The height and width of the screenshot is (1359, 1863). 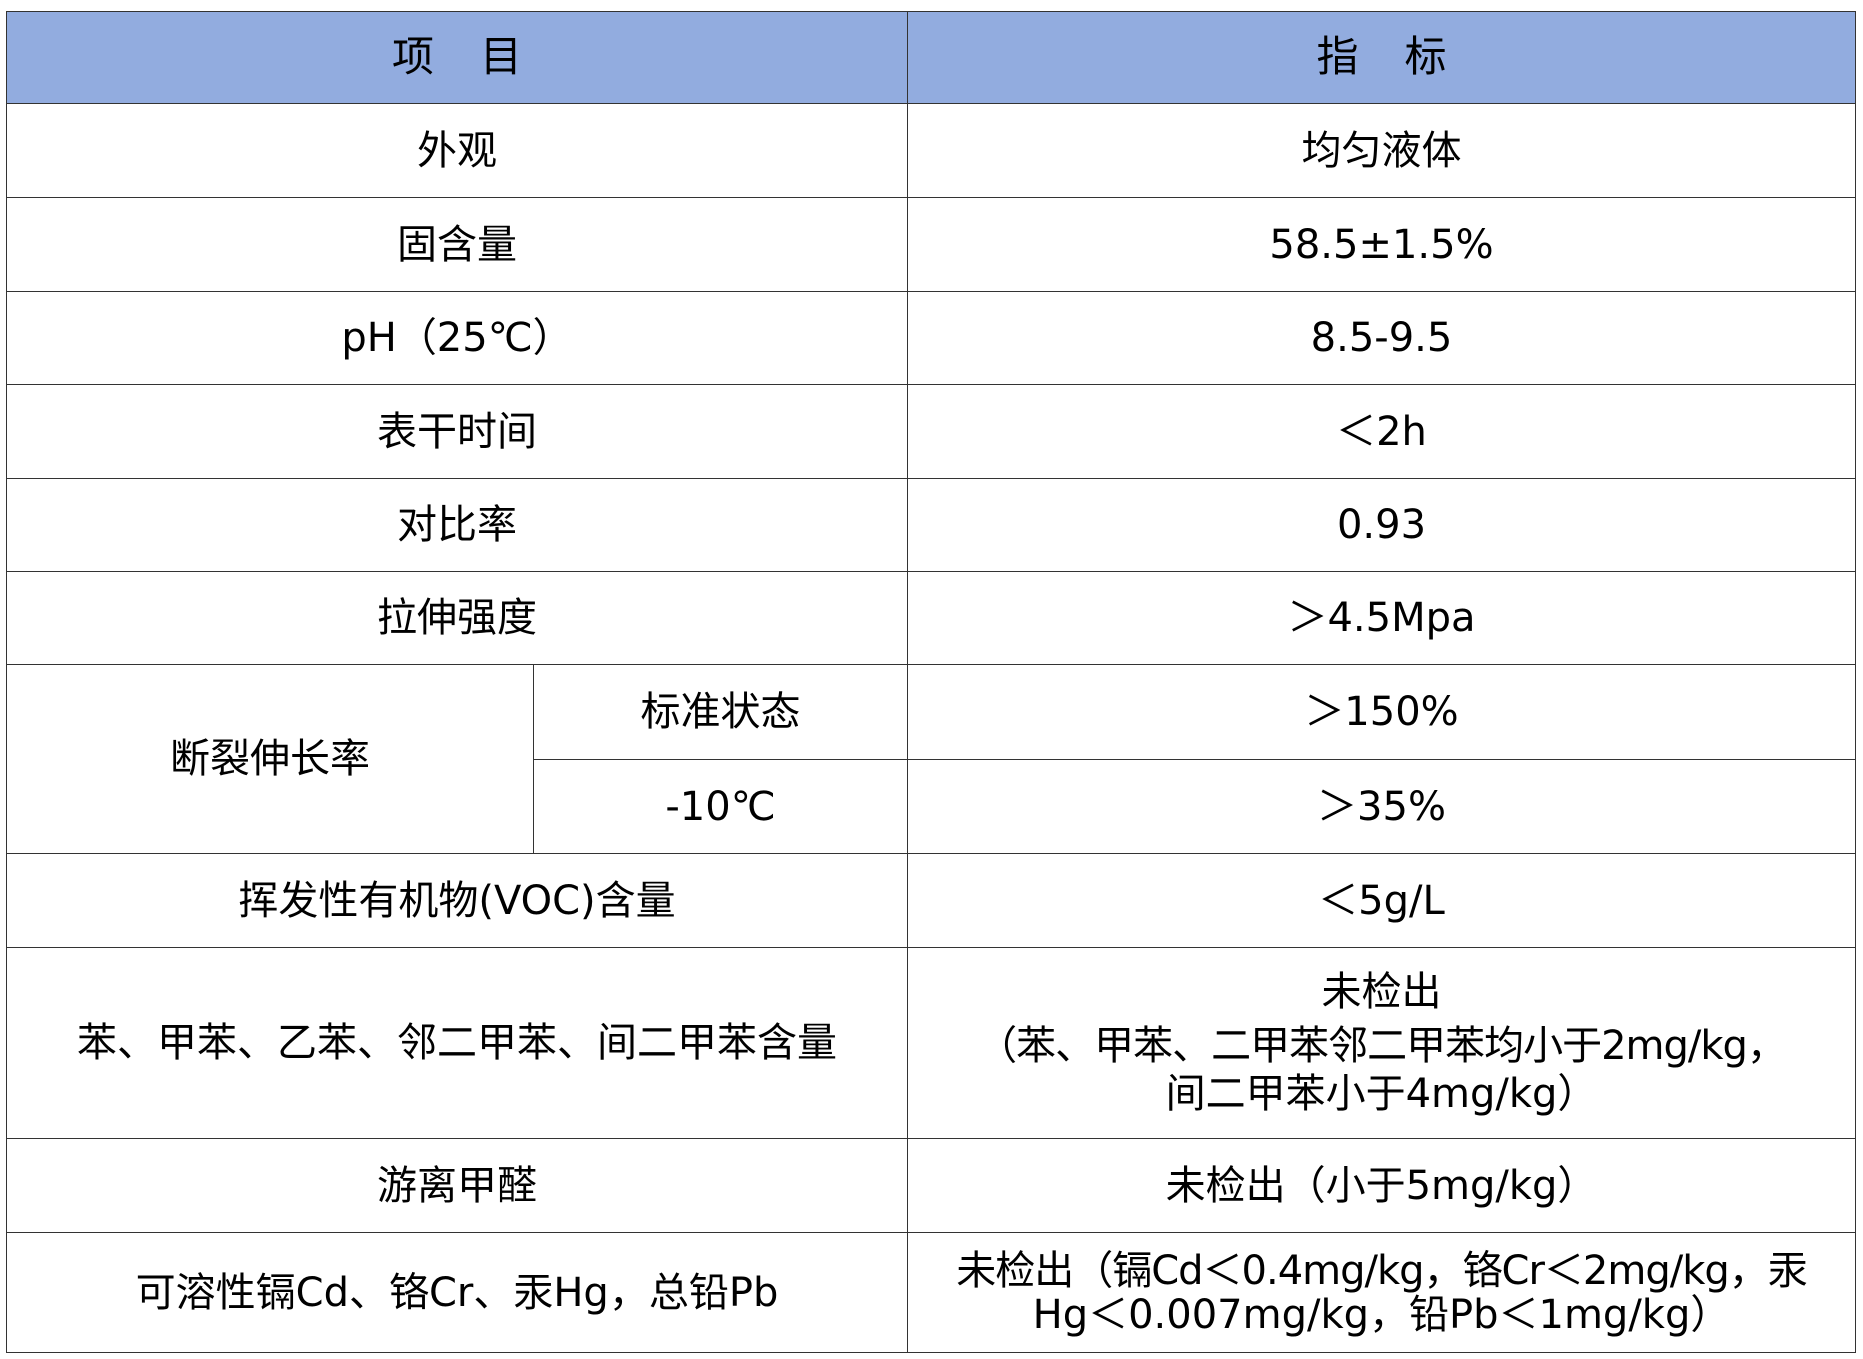 What do you see at coordinates (457, 1292) in the screenshot?
I see `item-cell: 可溶性镉Cd、铬Cr、汞Hg，总铅Pb` at bounding box center [457, 1292].